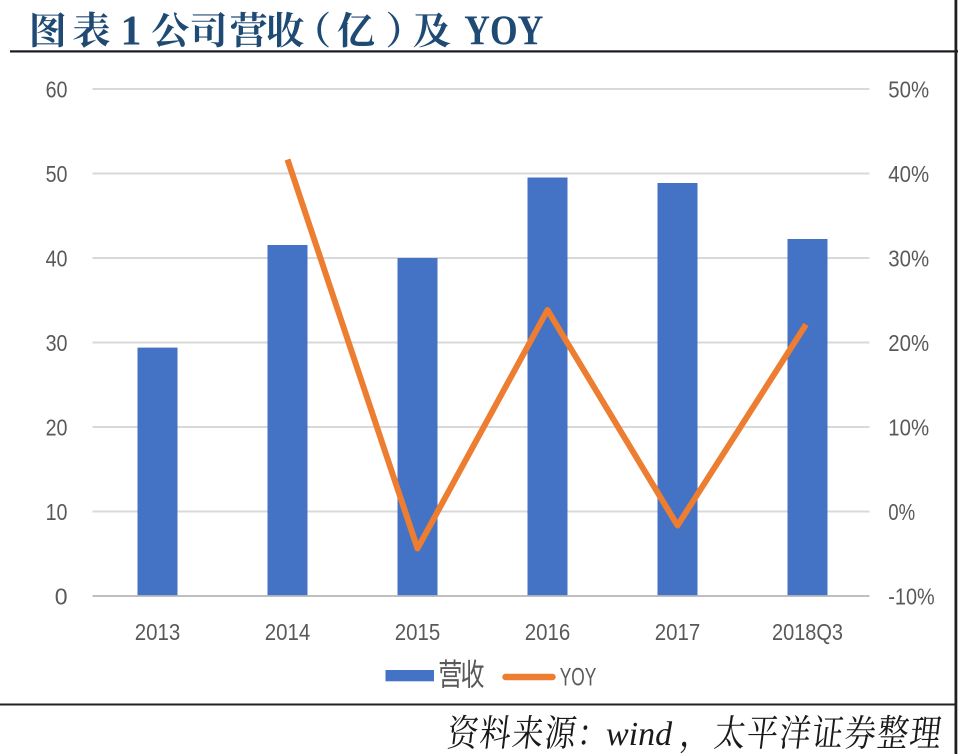  I want to click on svg-text: 20%, so click(908, 343).